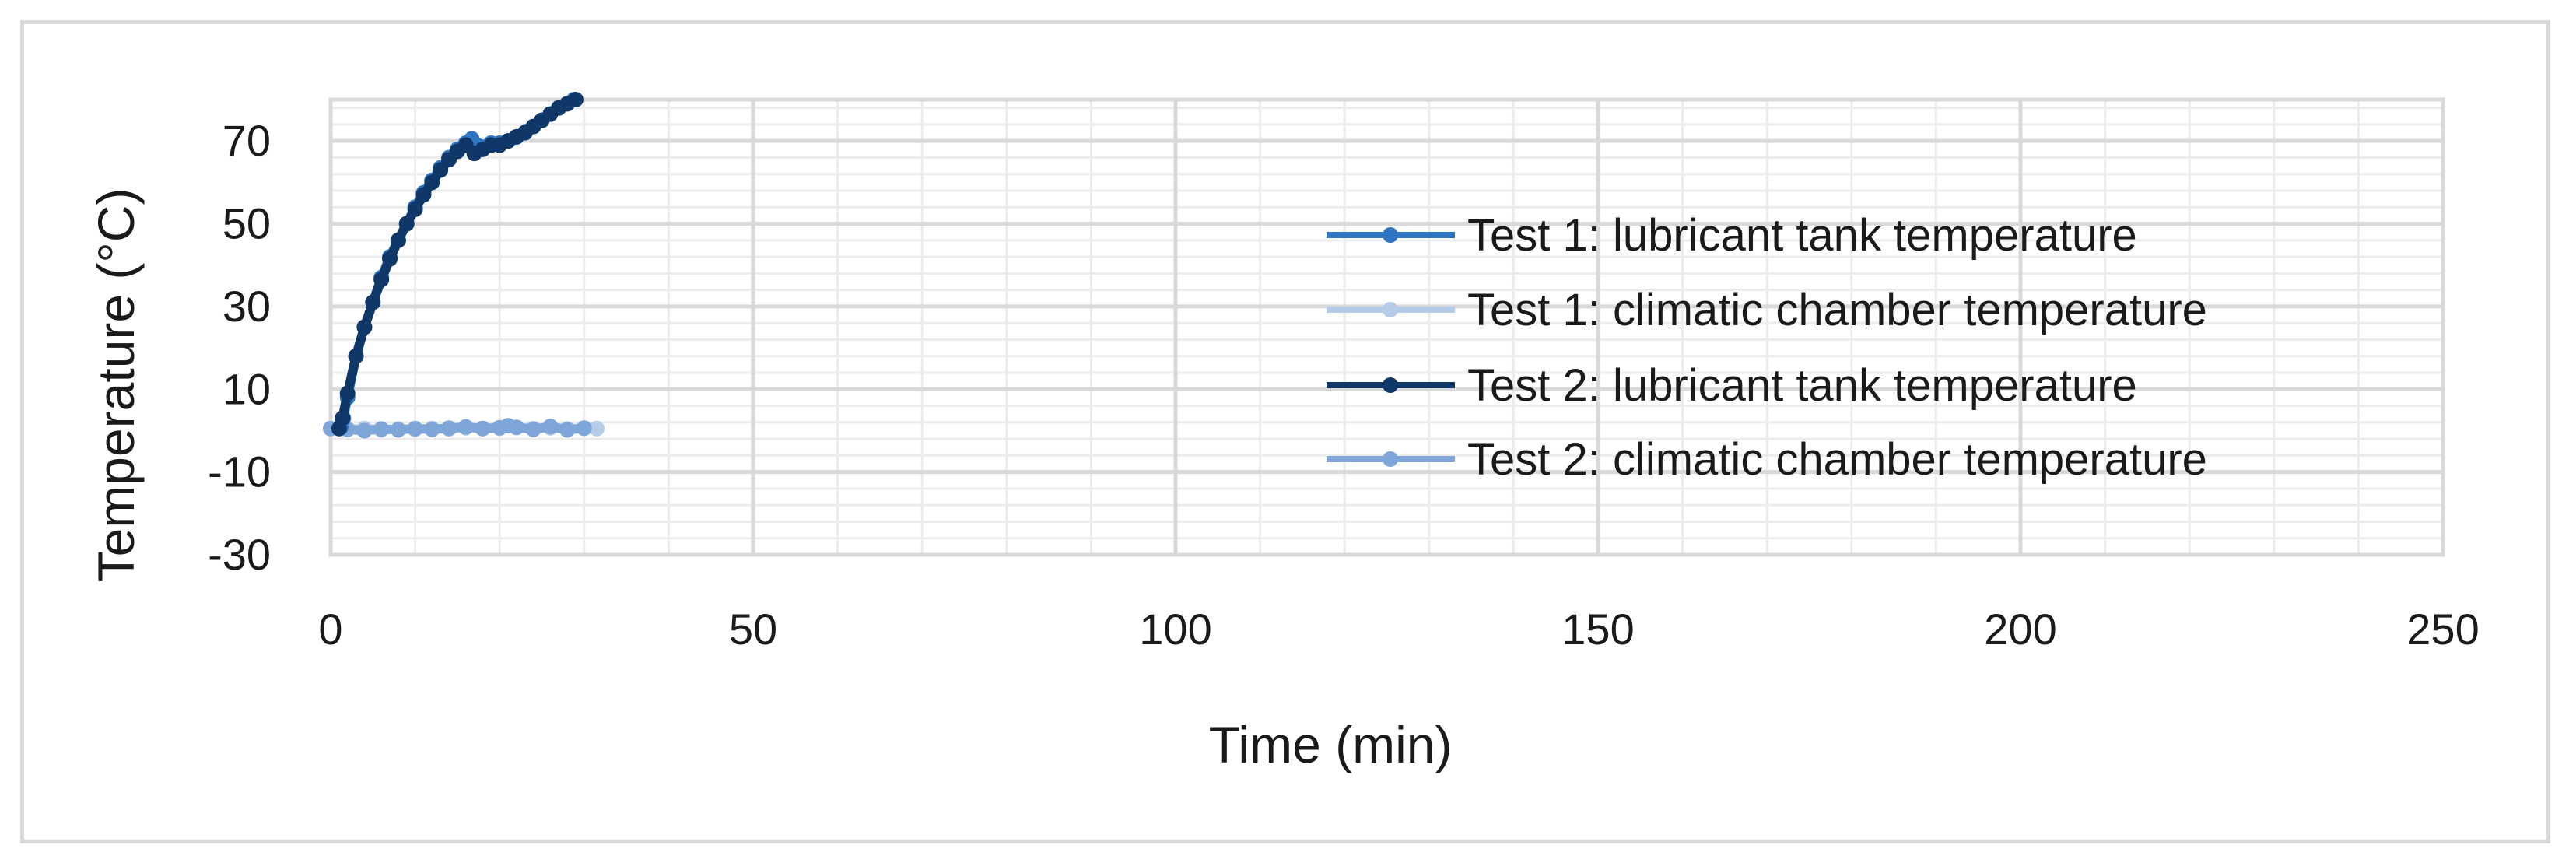 The height and width of the screenshot is (866, 2576). Describe the element at coordinates (116, 385) in the screenshot. I see `y-axis-title: Temperature (°C)` at that location.